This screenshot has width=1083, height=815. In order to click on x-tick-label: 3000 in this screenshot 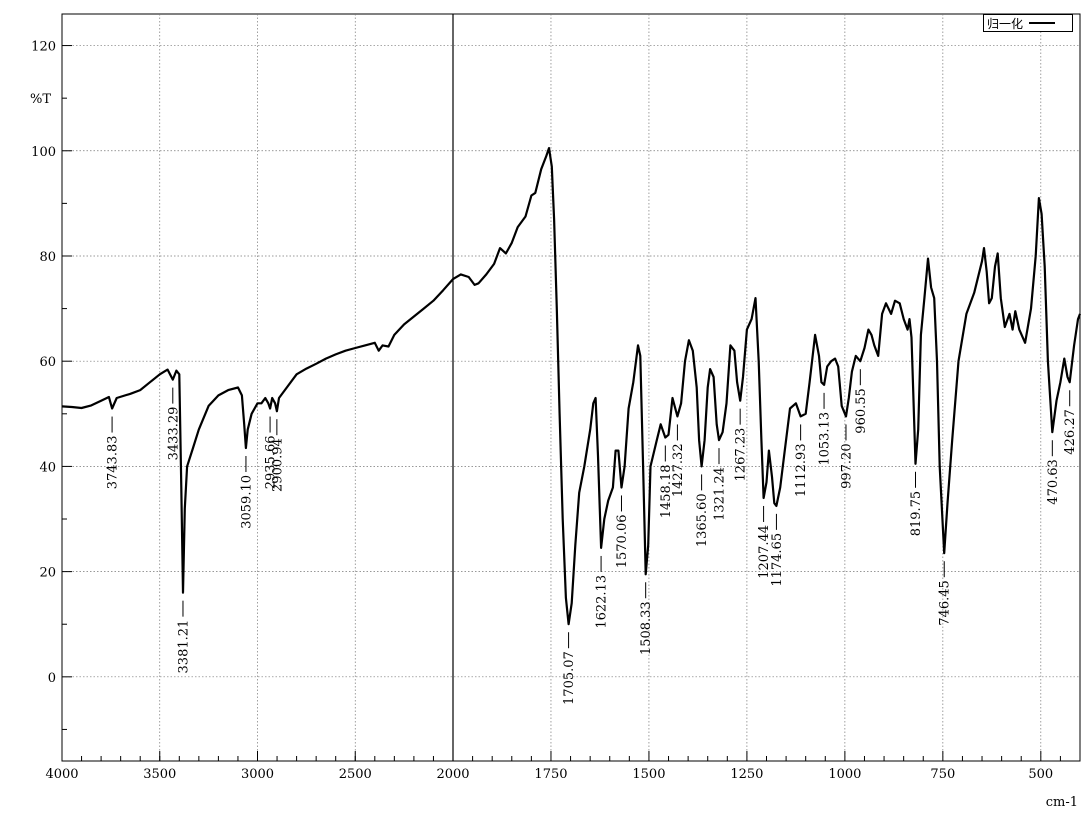, I will do `click(257, 774)`.